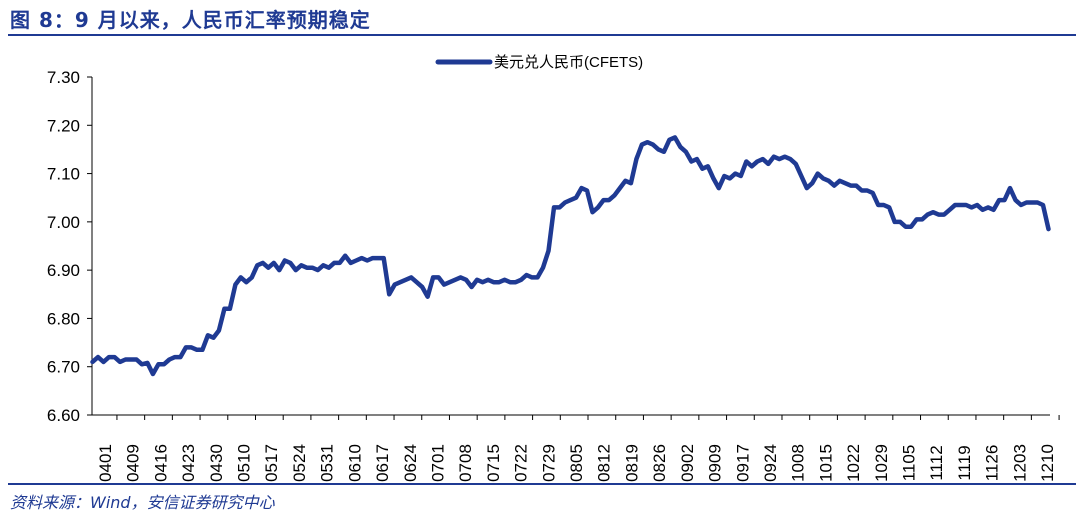 Image resolution: width=1080 pixels, height=515 pixels. Describe the element at coordinates (63, 222) in the screenshot. I see `y-tick-label: 7.00` at that location.